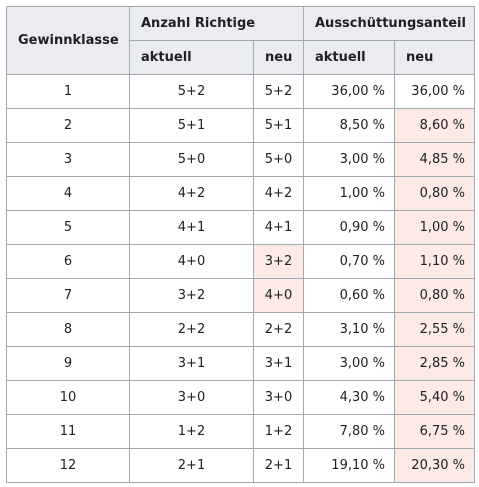  What do you see at coordinates (278, 363) in the screenshot?
I see `matches-new-cell: 3+1` at bounding box center [278, 363].